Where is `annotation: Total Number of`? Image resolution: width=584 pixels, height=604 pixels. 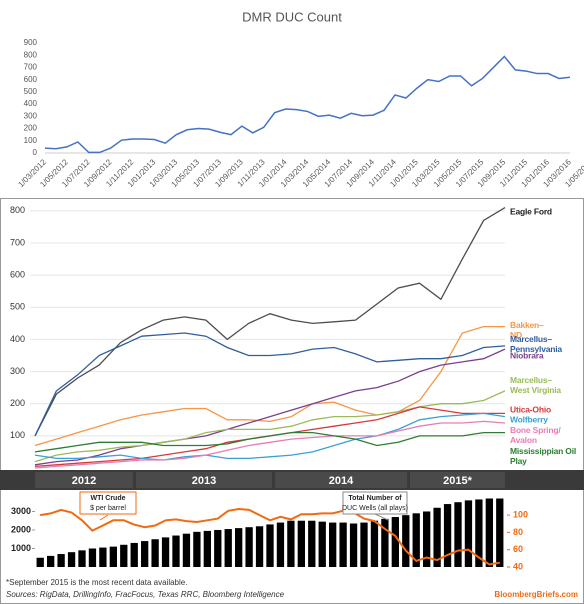
annotation: Total Number of is located at coordinates (375, 498).